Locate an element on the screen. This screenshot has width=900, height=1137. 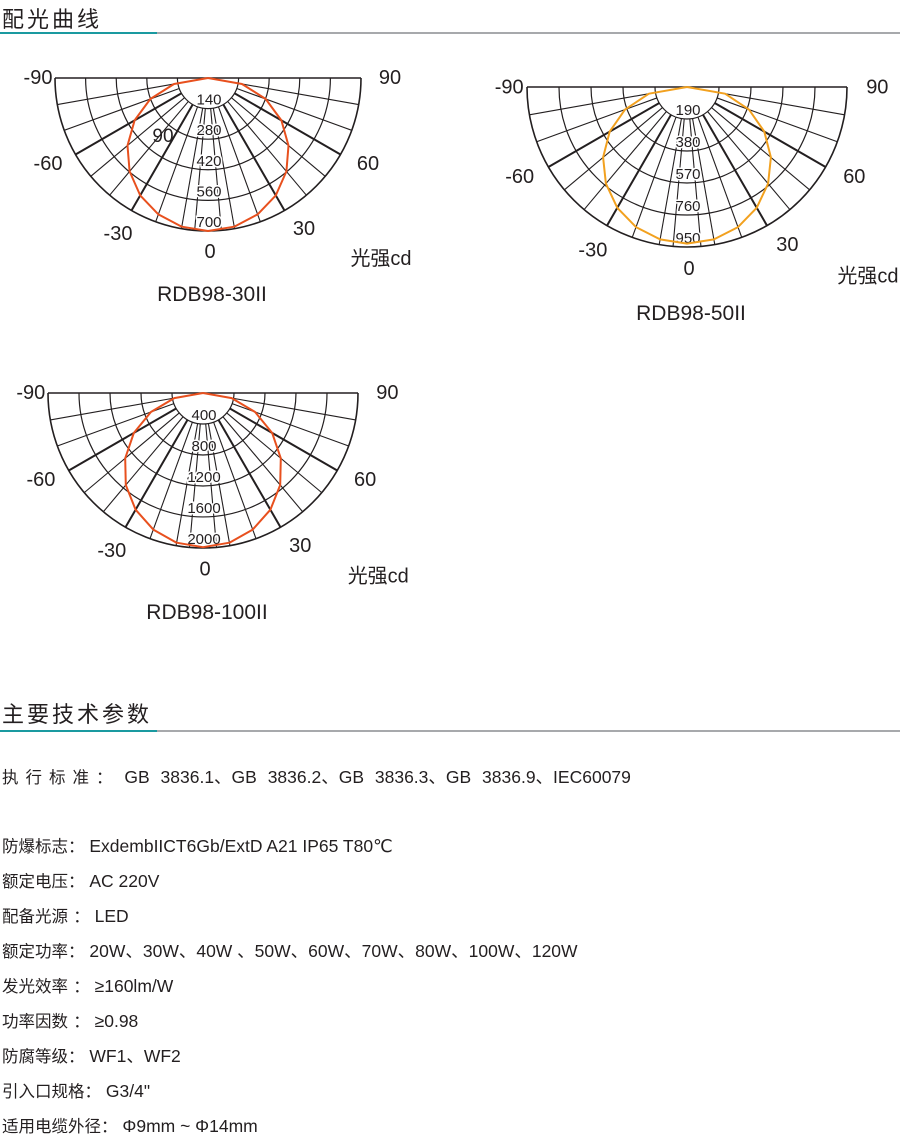
spec-row-efficacy: 发光效率 ： ≥160lm/W is located at coordinates (87, 985).